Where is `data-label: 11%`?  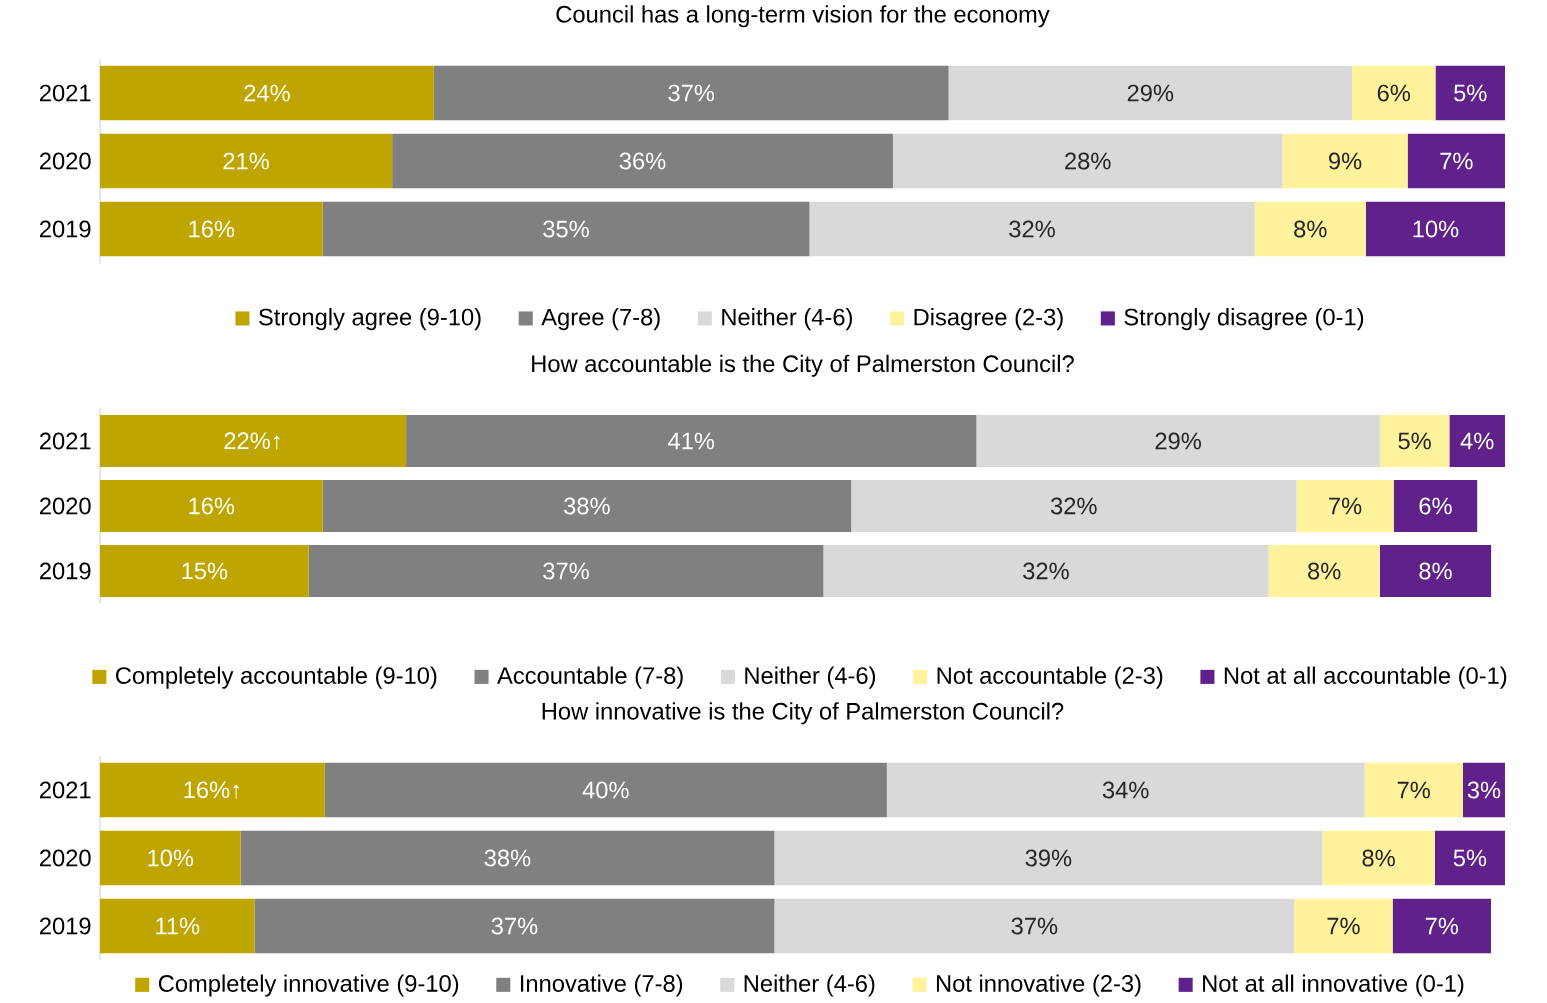 data-label: 11% is located at coordinates (178, 926).